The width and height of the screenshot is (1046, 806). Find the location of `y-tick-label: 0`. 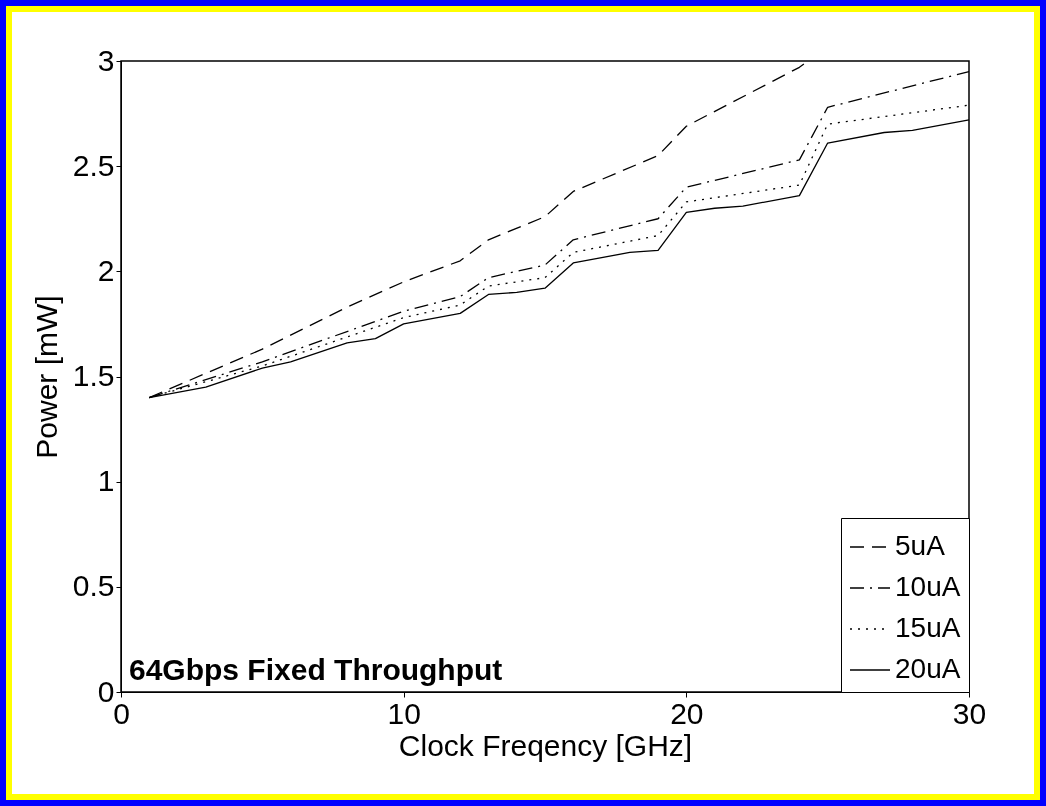

y-tick-label: 0 is located at coordinates (106, 691).